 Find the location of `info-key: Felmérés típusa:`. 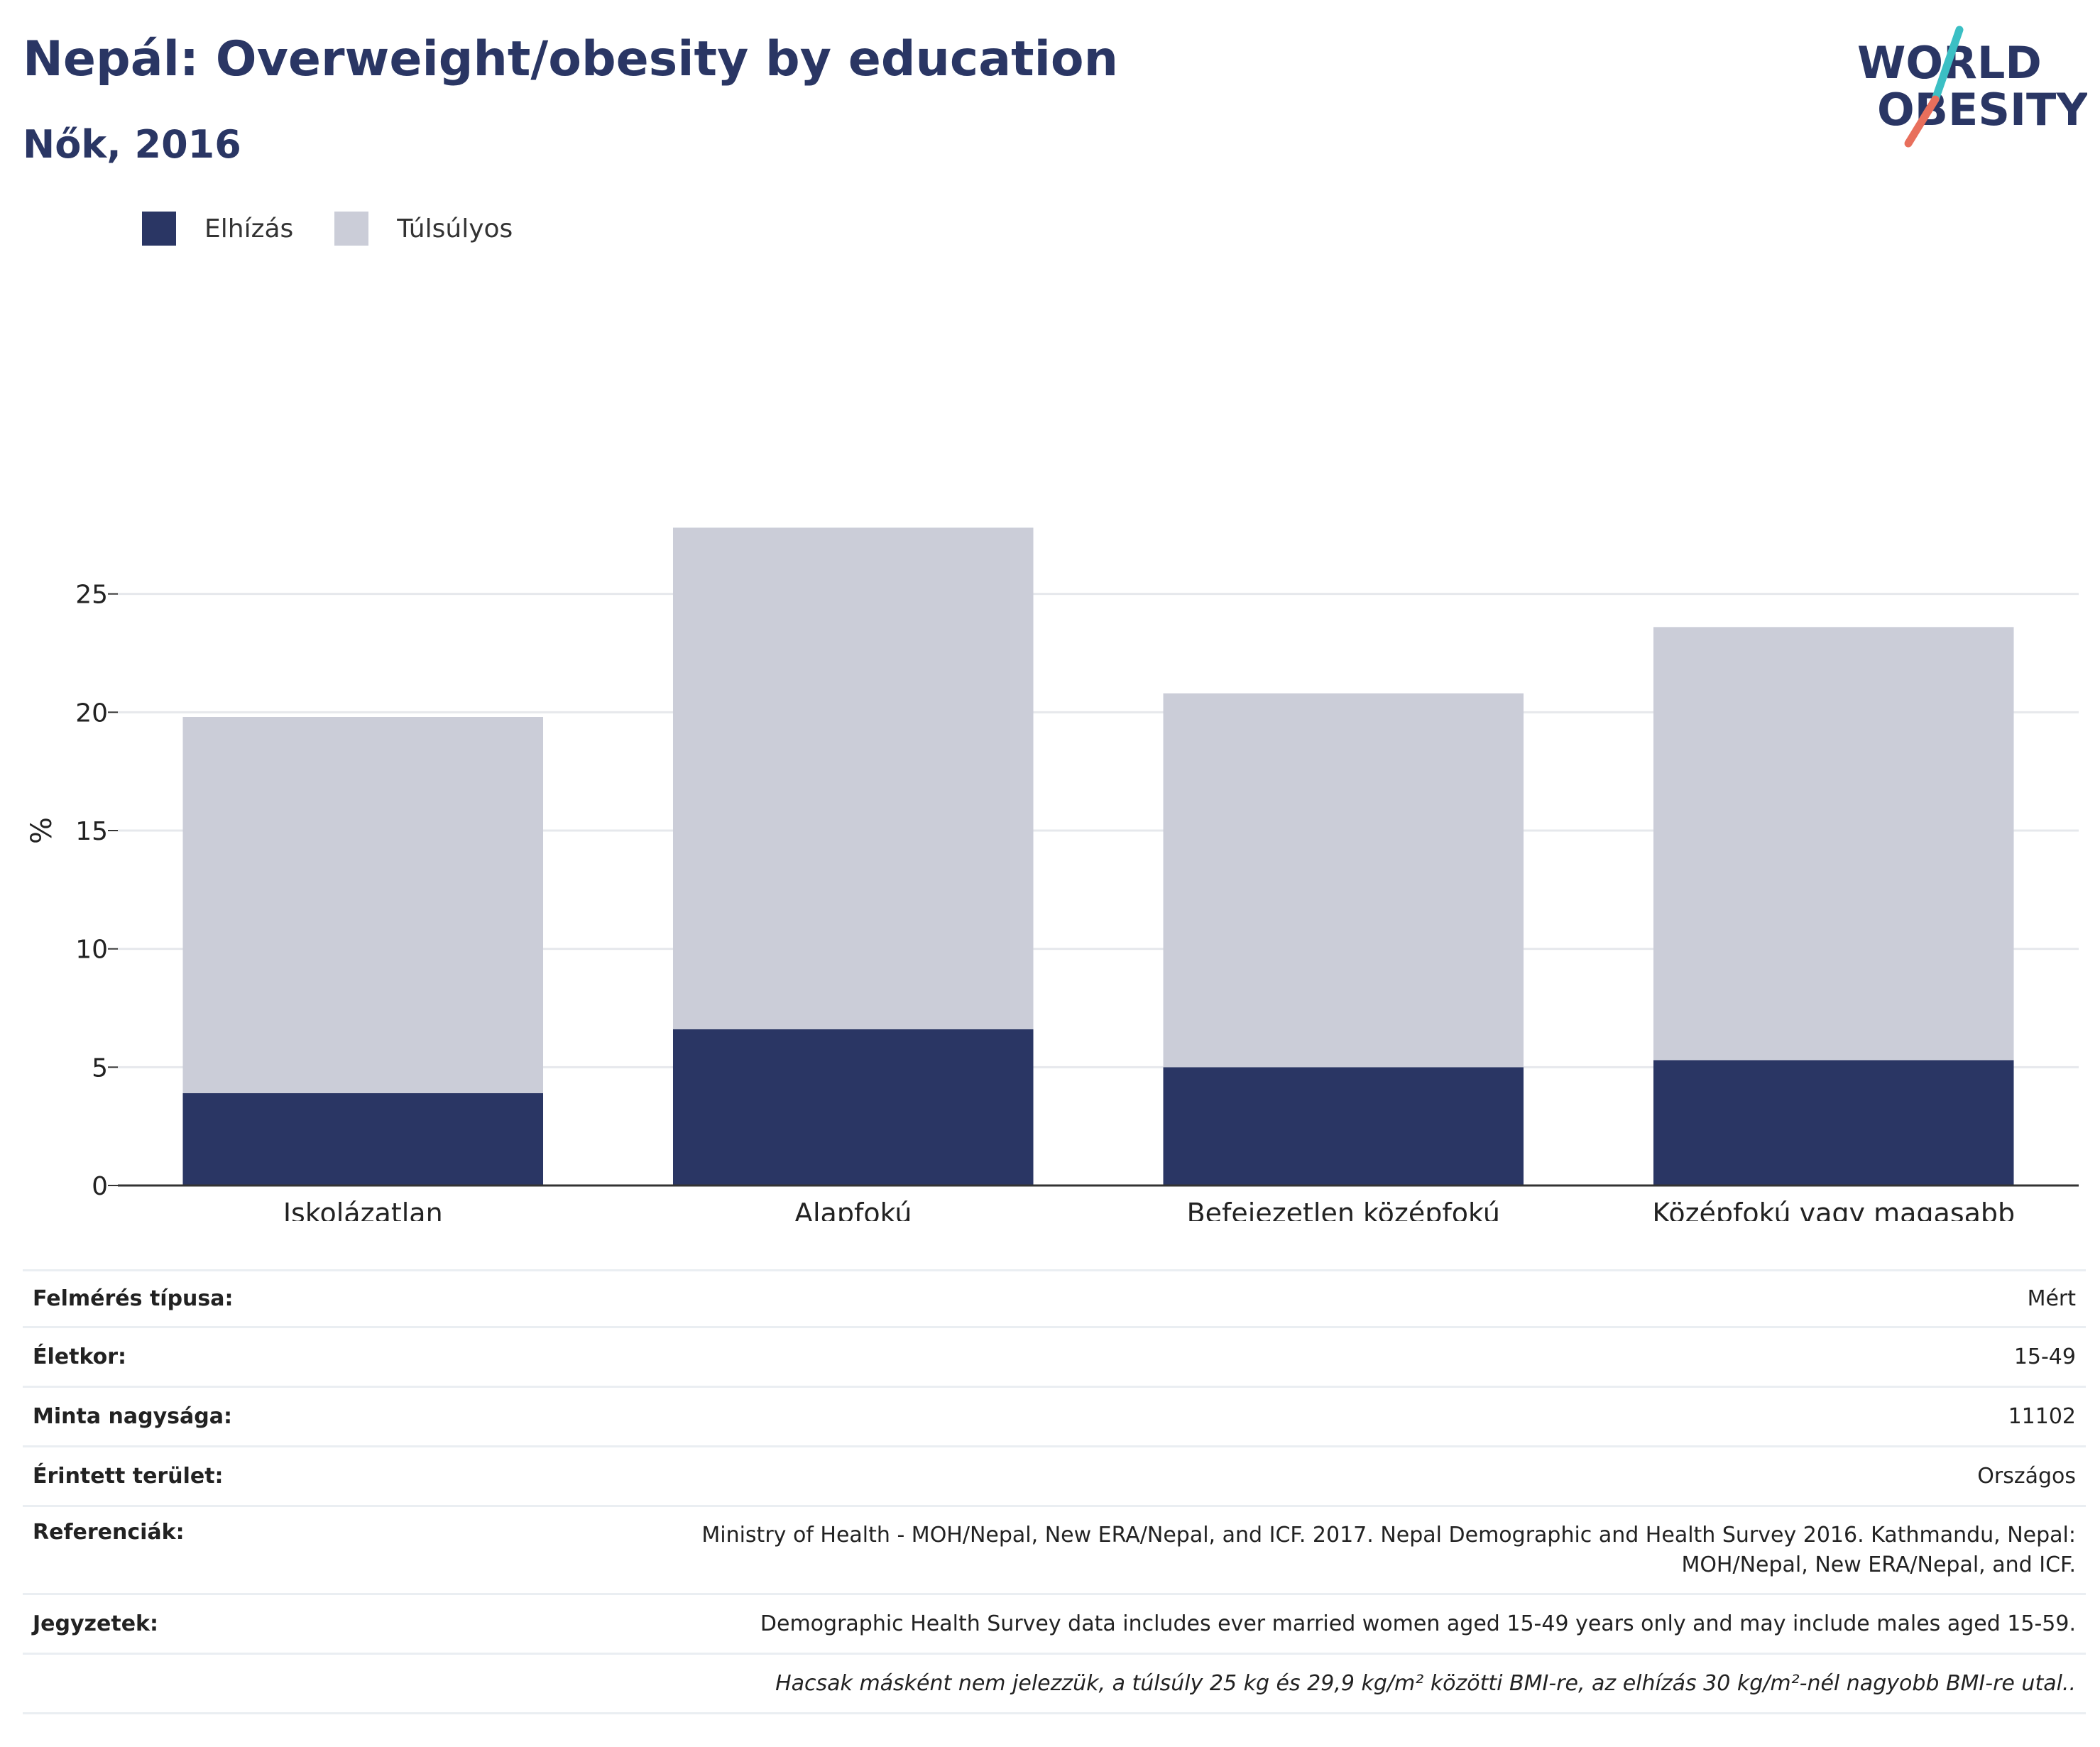

info-key: Felmérés típusa: is located at coordinates (133, 1298).